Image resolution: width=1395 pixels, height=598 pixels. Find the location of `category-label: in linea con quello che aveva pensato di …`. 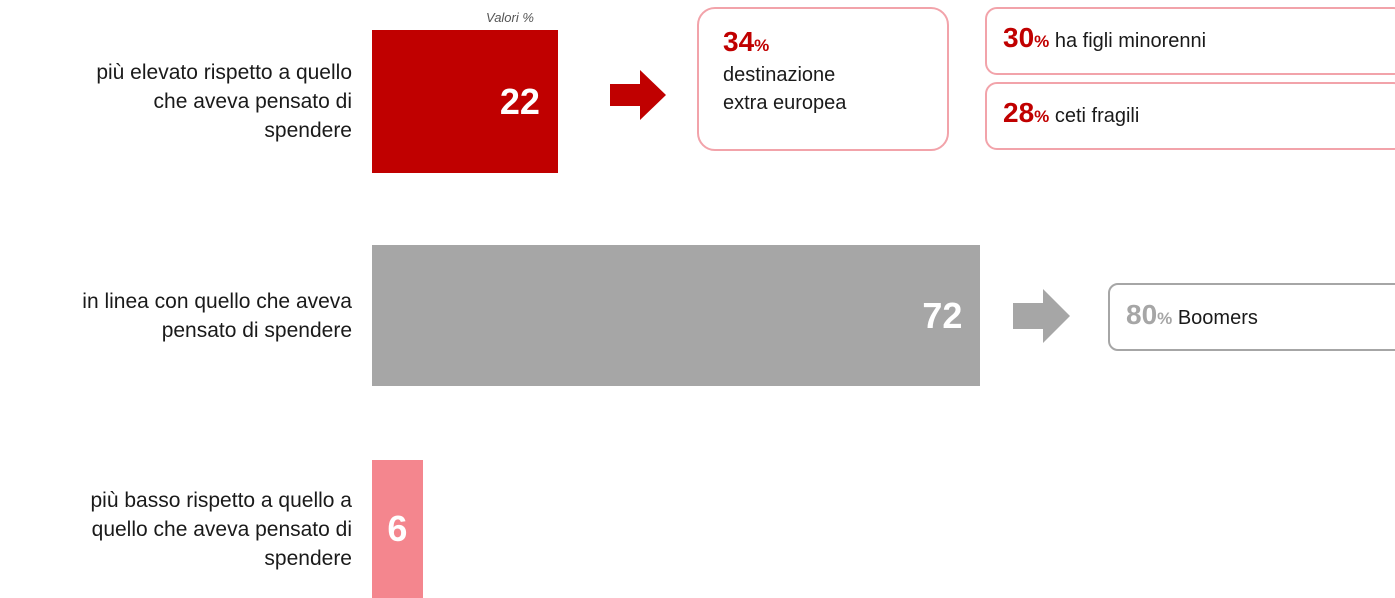

category-label: in linea con quello che aveva pensato di … is located at coordinates (176, 316).